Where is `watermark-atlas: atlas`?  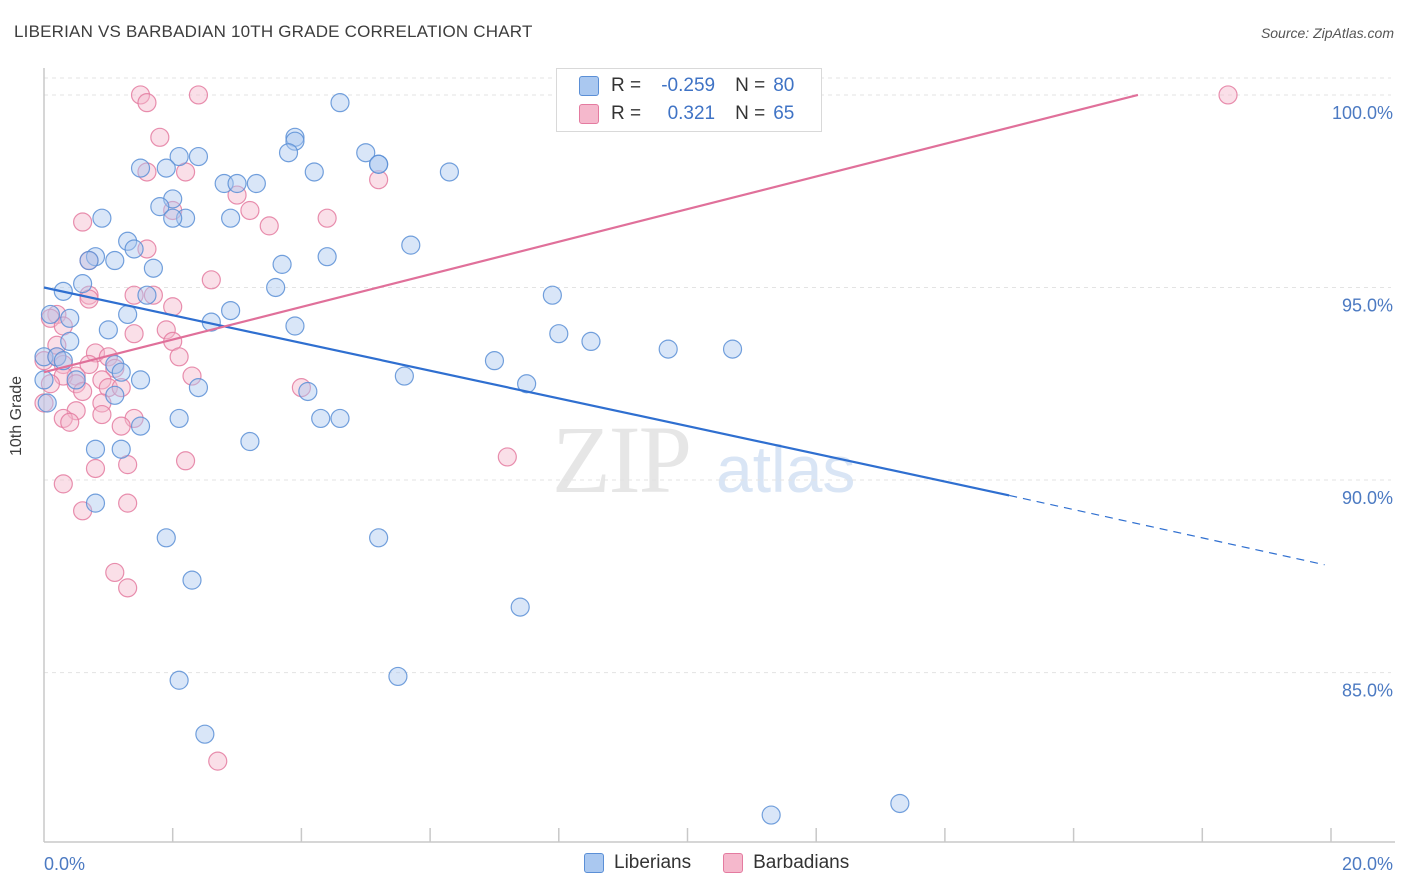
watermark-atlas: atlas is located at coordinates (785, 469).